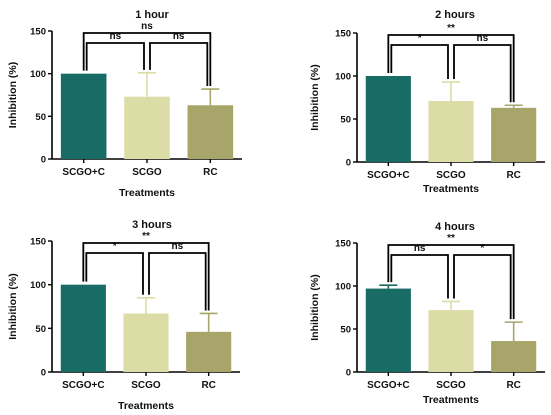 The height and width of the screenshot is (415, 551). Describe the element at coordinates (455, 227) in the screenshot. I see `chart-title: 4 hours` at that location.